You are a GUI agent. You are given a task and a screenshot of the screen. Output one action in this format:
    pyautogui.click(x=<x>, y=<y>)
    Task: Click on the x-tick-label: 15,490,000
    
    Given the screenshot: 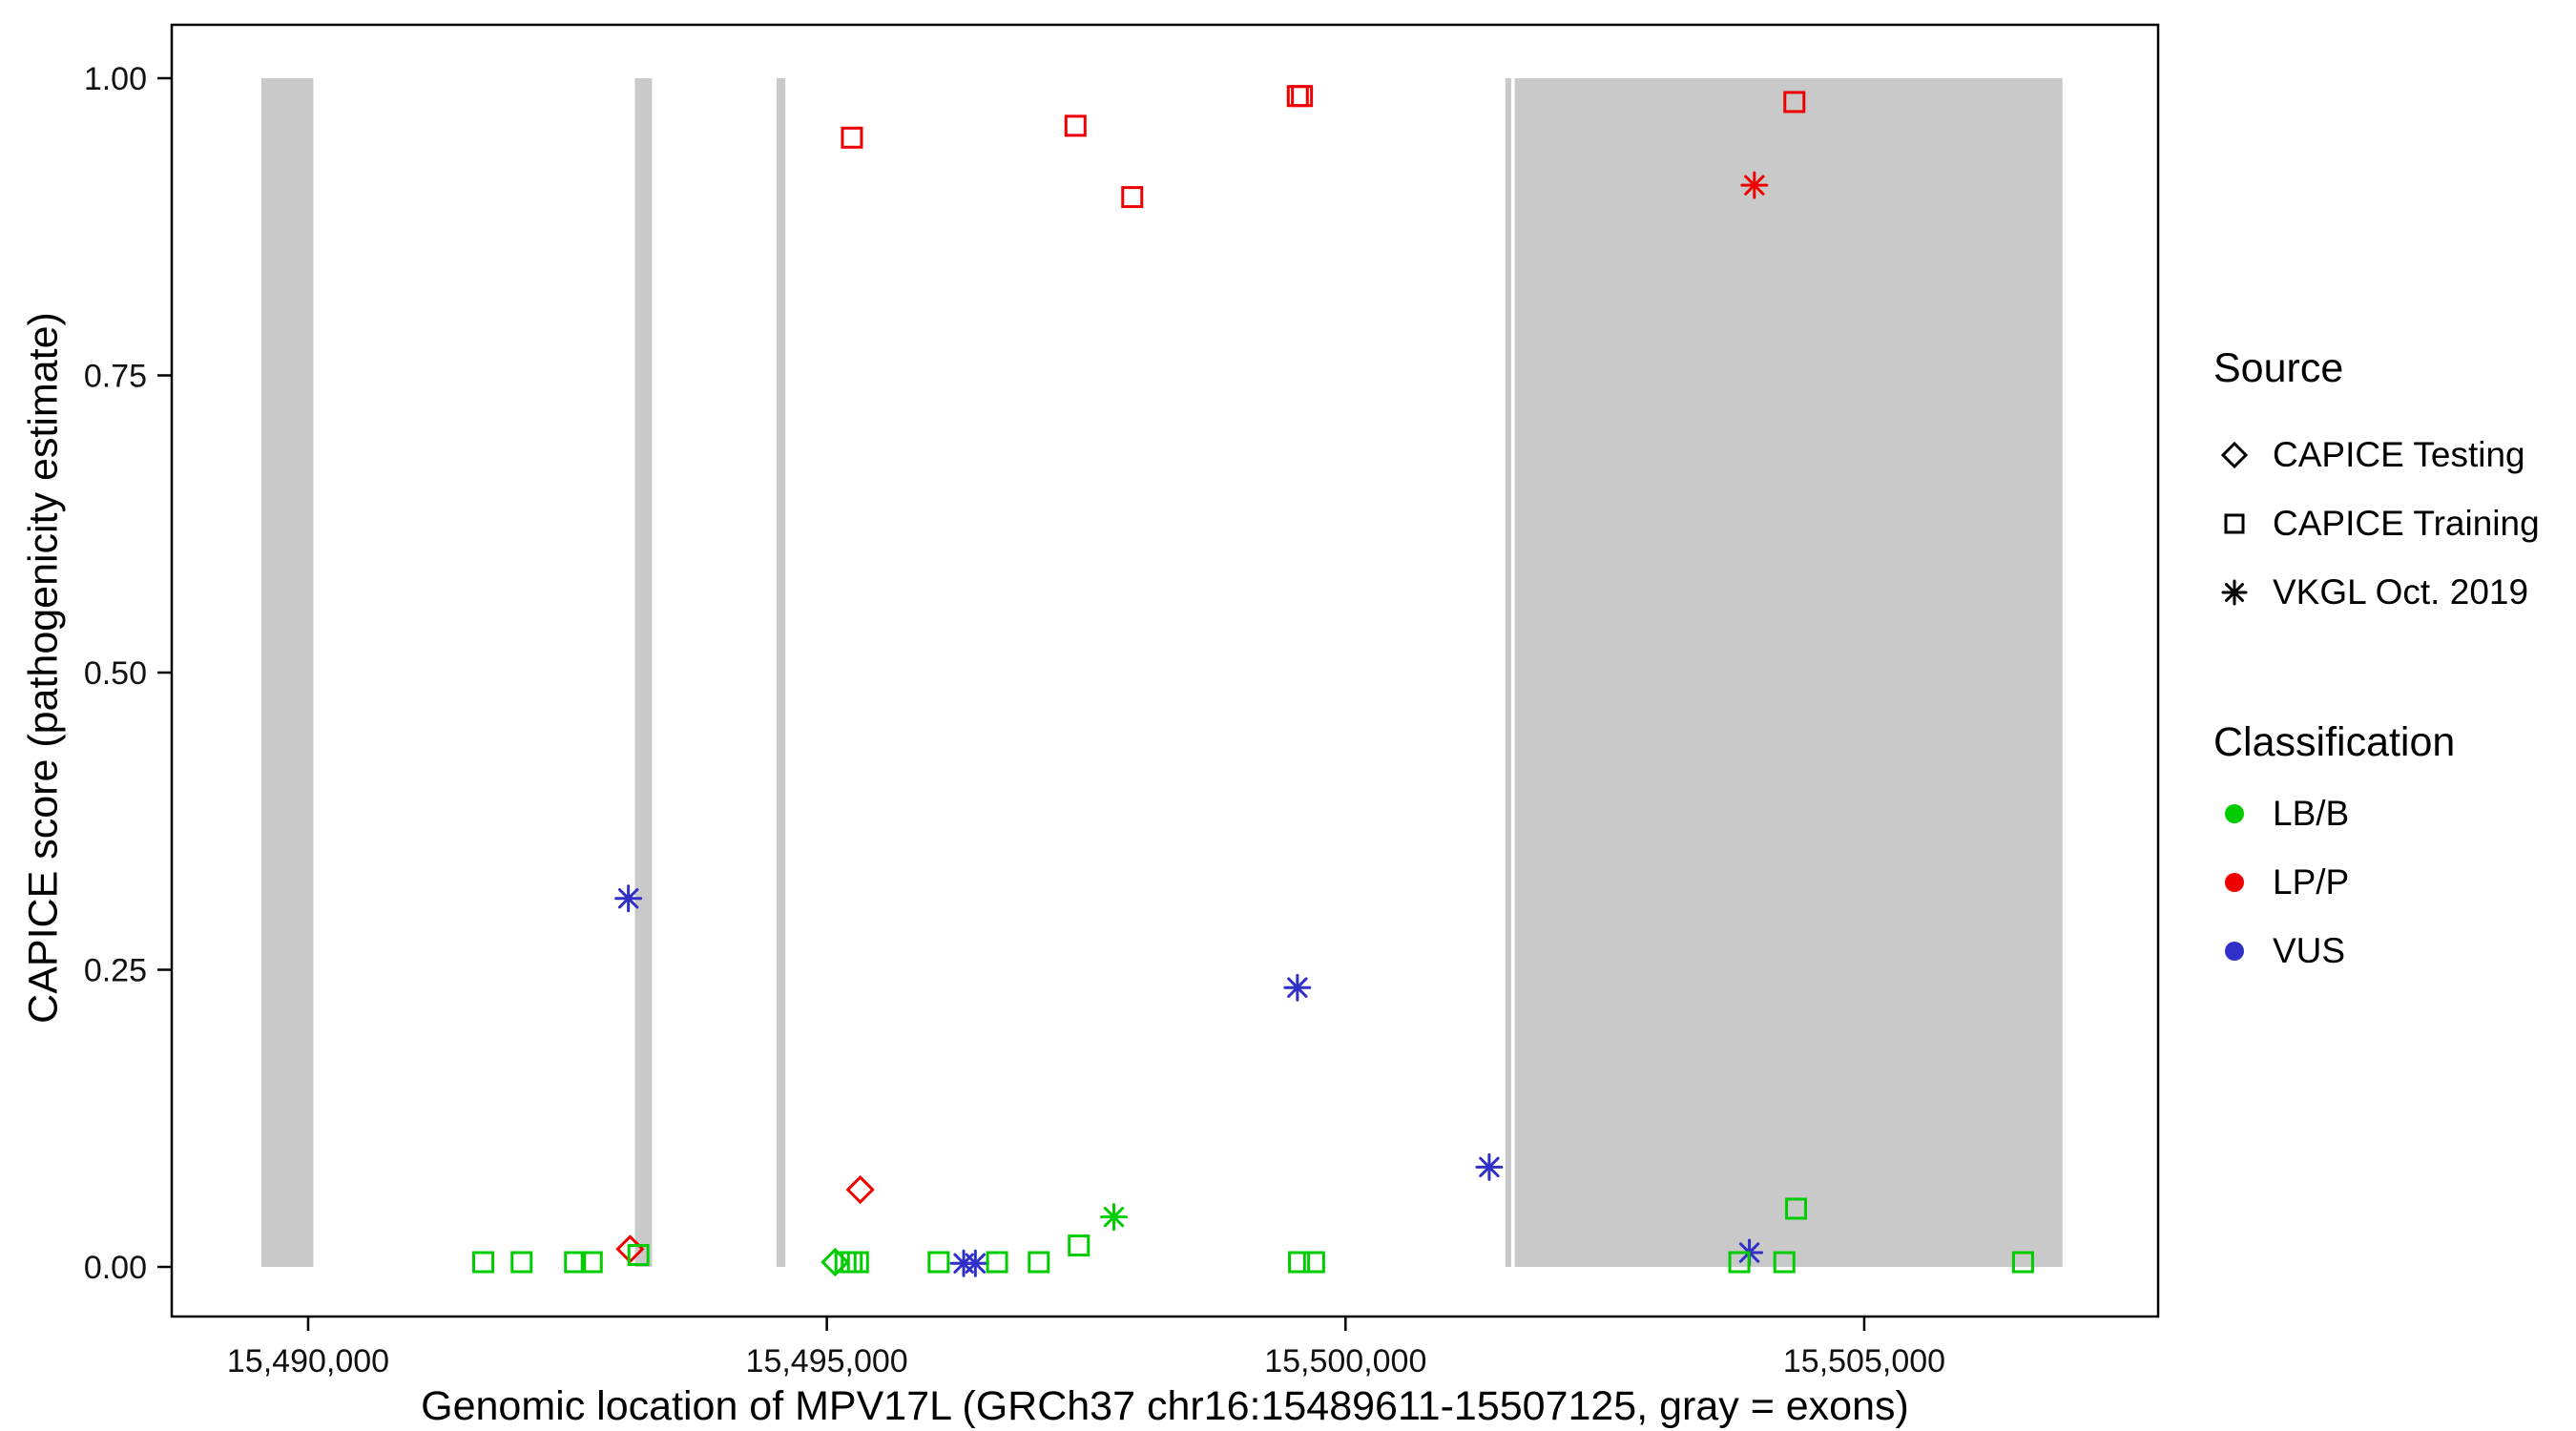 What is the action you would take?
    pyautogui.click(x=308, y=1361)
    